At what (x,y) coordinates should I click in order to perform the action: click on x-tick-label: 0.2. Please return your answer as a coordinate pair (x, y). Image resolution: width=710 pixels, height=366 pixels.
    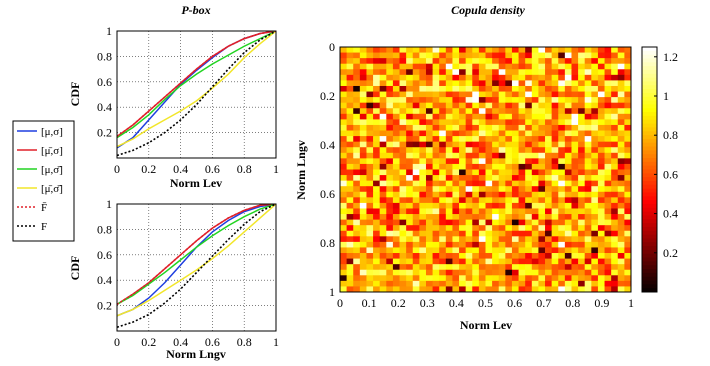
    Looking at the image, I should click on (148, 342).